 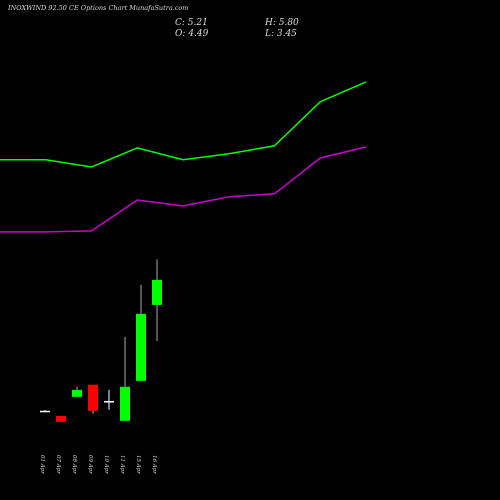 I want to click on x-tick-label: 09 Apr, so click(x=90, y=464).